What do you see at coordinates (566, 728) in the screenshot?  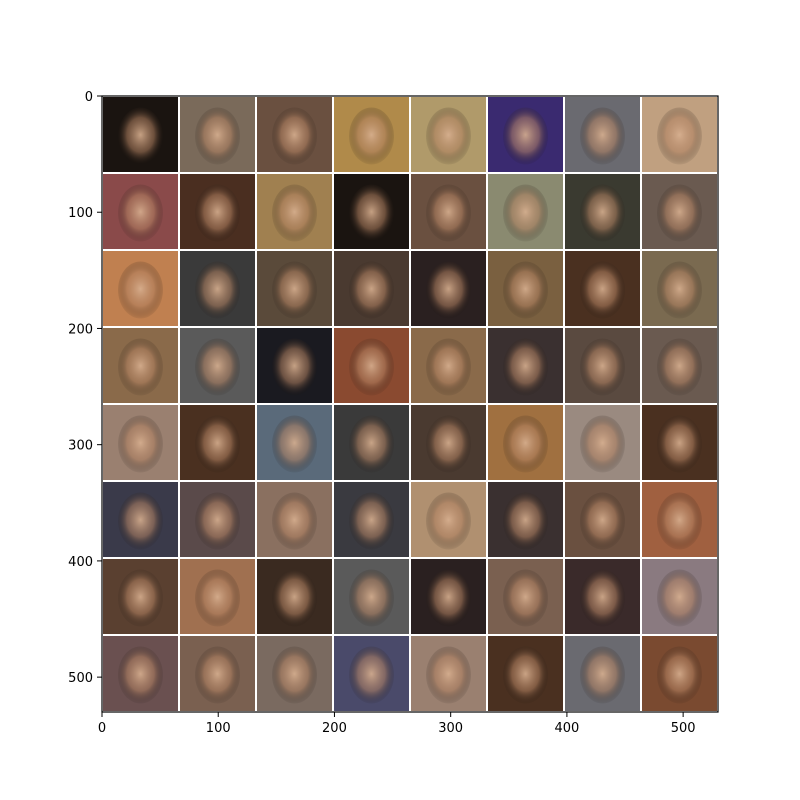 I see `x-tick-label: 400` at bounding box center [566, 728].